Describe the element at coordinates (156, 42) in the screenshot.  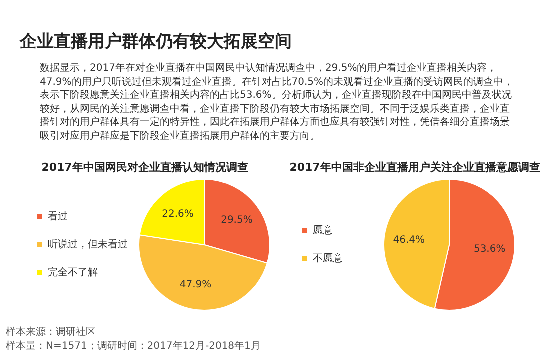
I see `text: 企业直播用户群体仍有较大拓展空间` at that location.